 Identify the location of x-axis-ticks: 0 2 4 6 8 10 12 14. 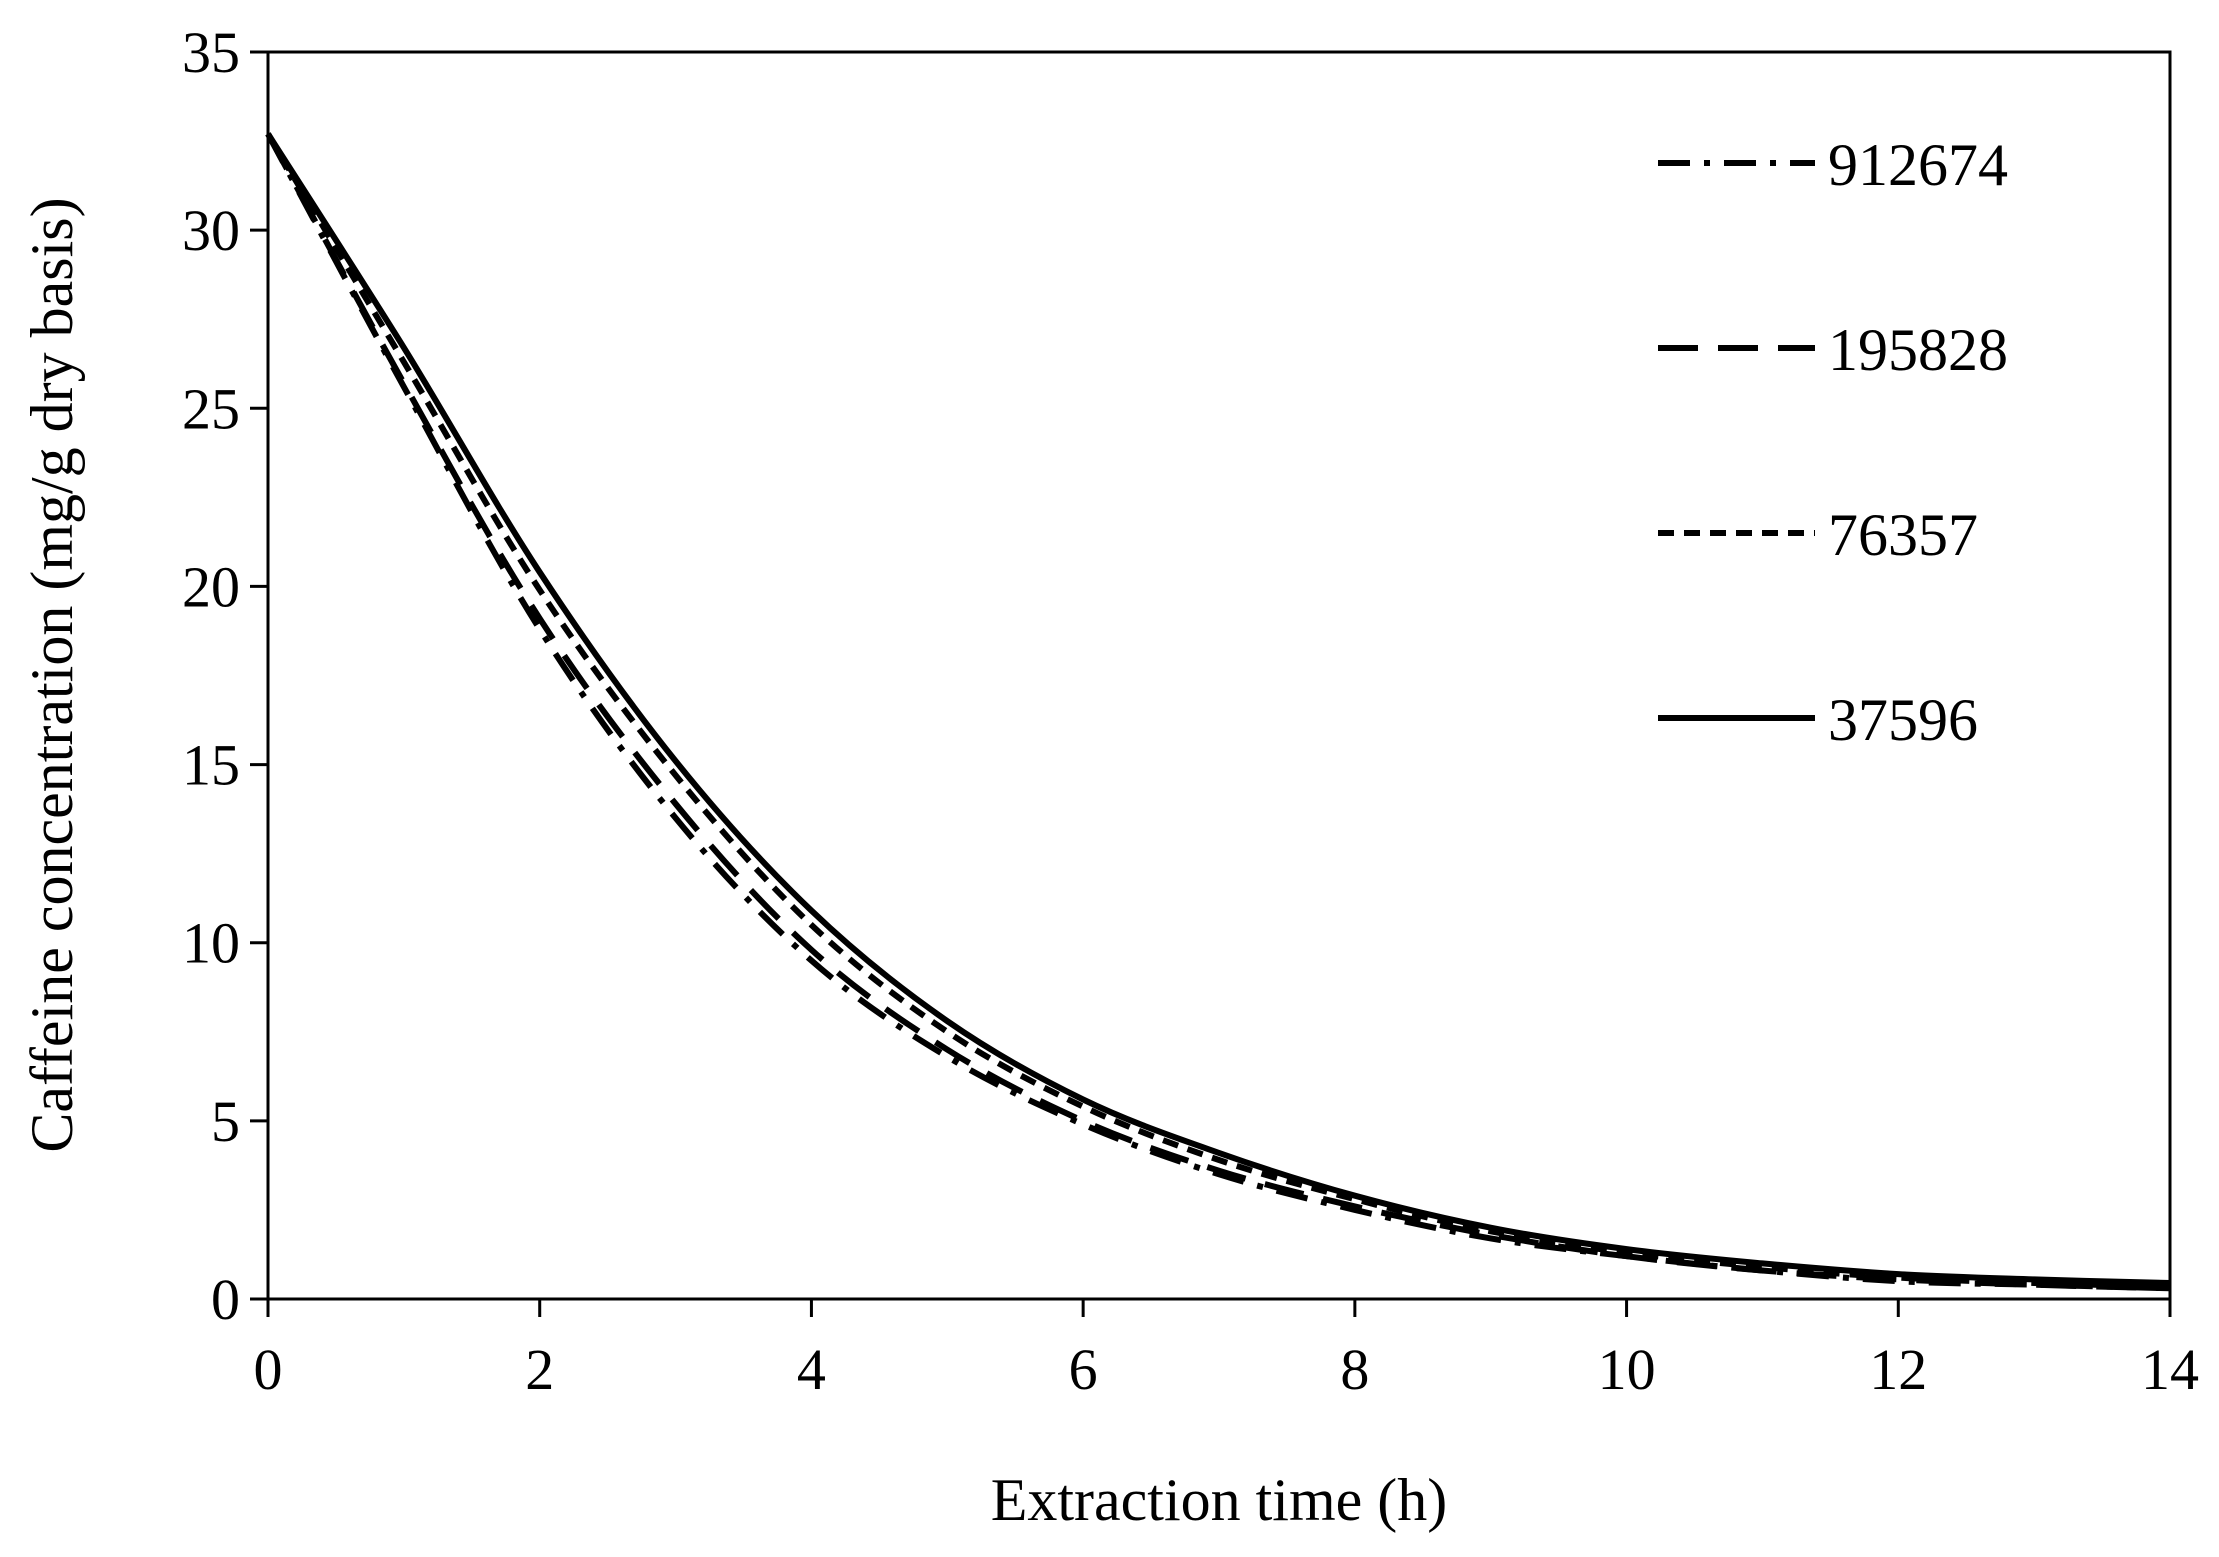
(1226, 1350).